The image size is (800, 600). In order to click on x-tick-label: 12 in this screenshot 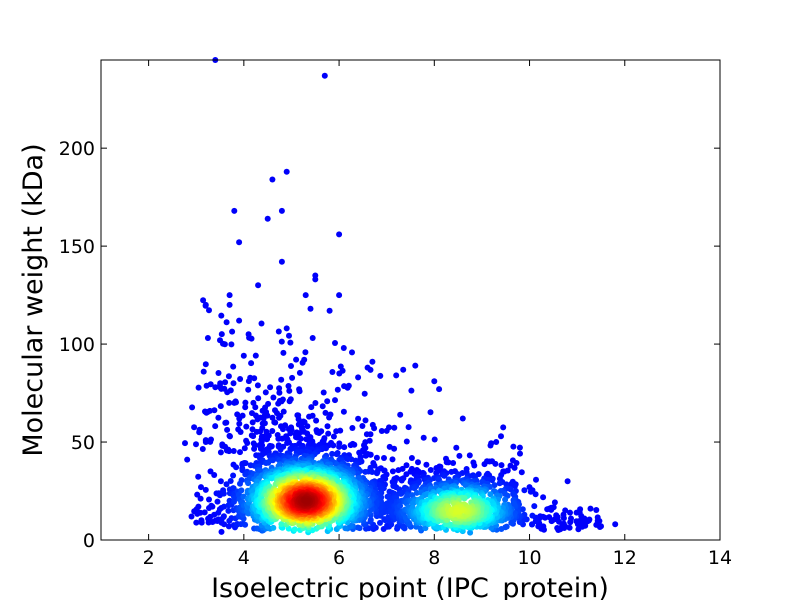, I will do `click(625, 558)`.